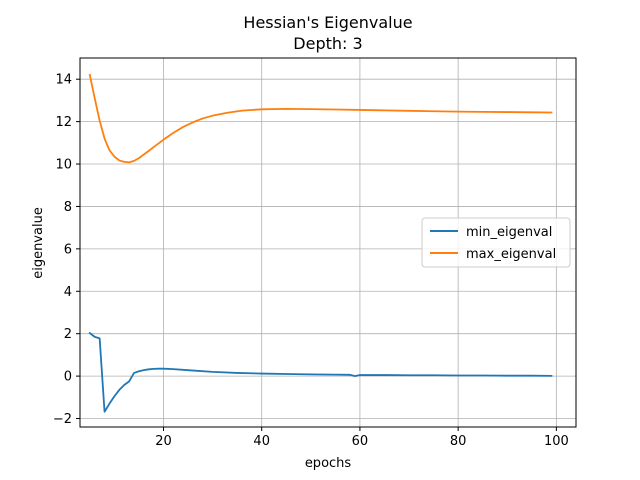 Image resolution: width=640 pixels, height=480 pixels. What do you see at coordinates (68, 249) in the screenshot?
I see `y-tick-label: 6` at bounding box center [68, 249].